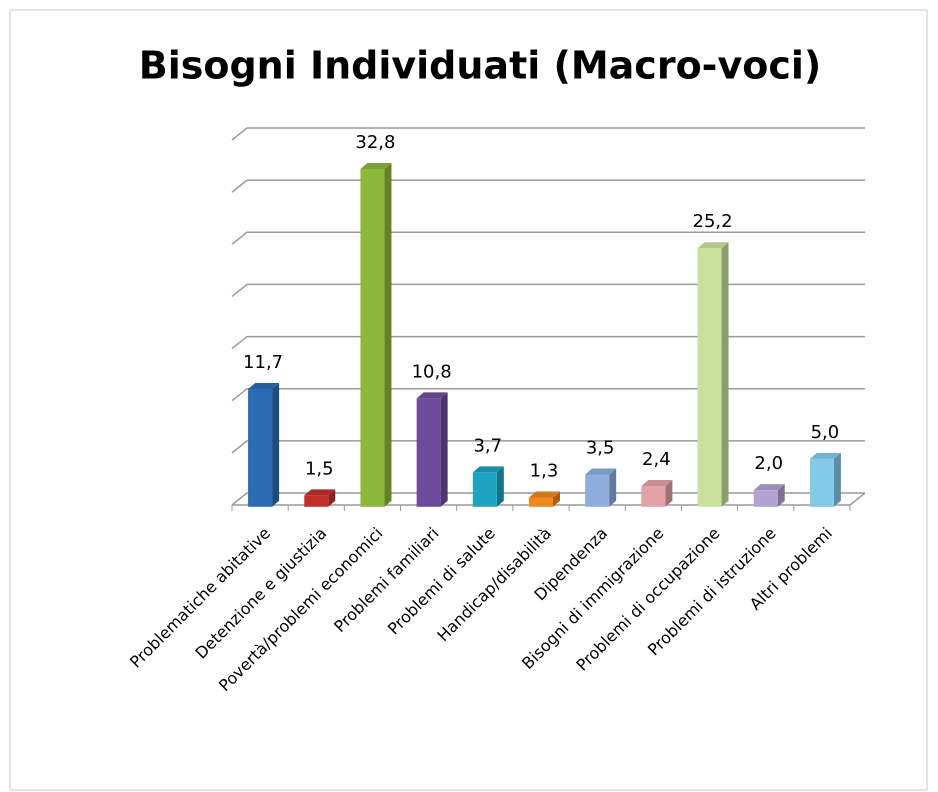 This screenshot has width=938, height=792. I want to click on value-label: 2,0, so click(768, 463).